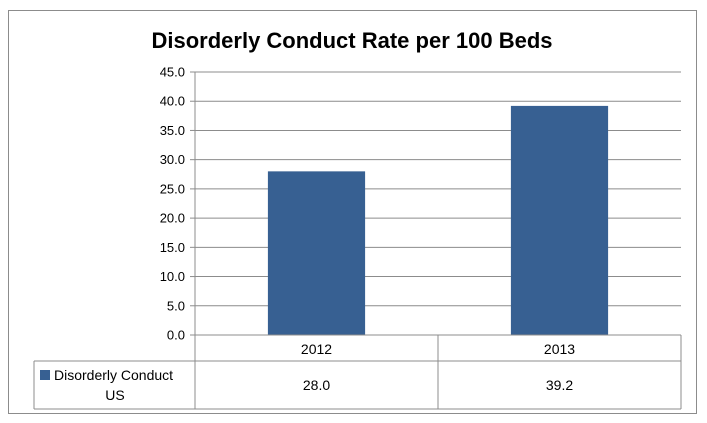 This screenshot has width=707, height=423. Describe the element at coordinates (172, 218) in the screenshot. I see `y-tick-label: 20.0` at that location.